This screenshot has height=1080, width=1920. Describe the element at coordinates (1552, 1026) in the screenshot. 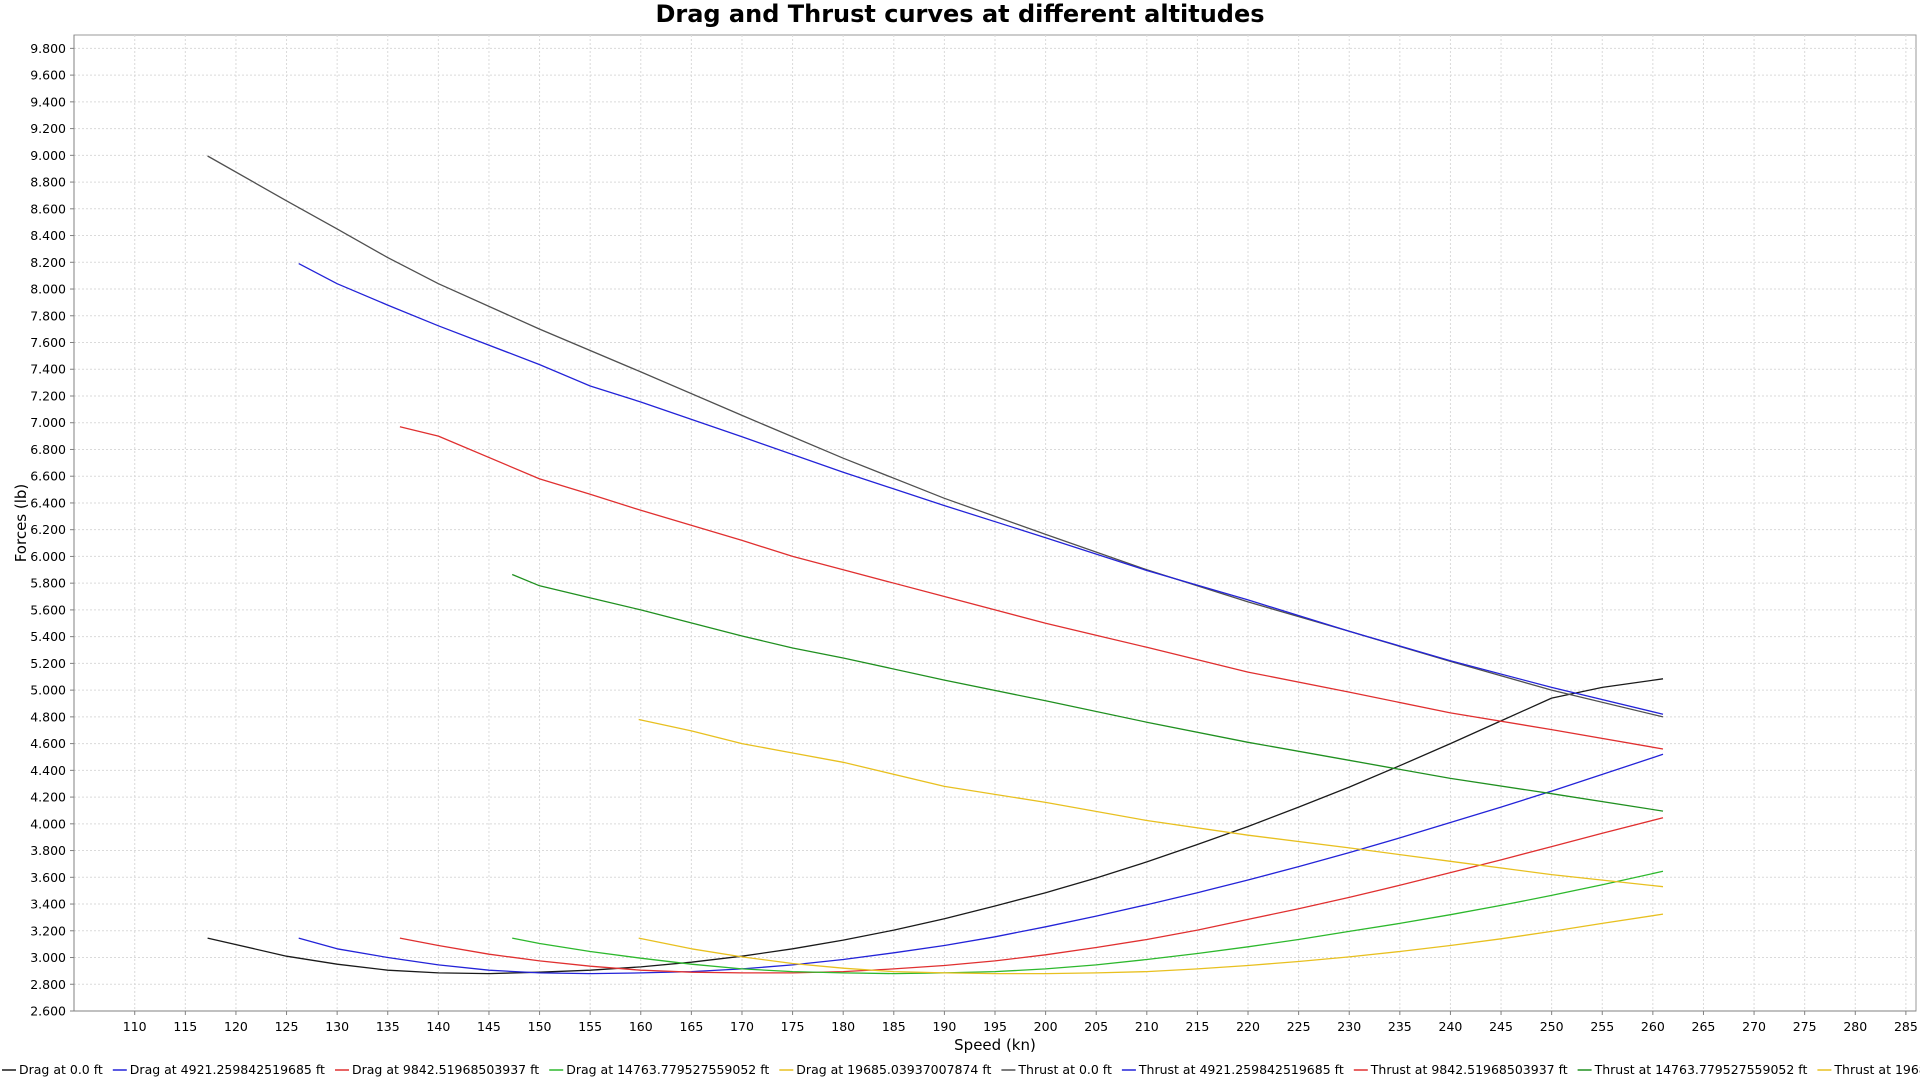

I see `x-tick-label: 250` at that location.